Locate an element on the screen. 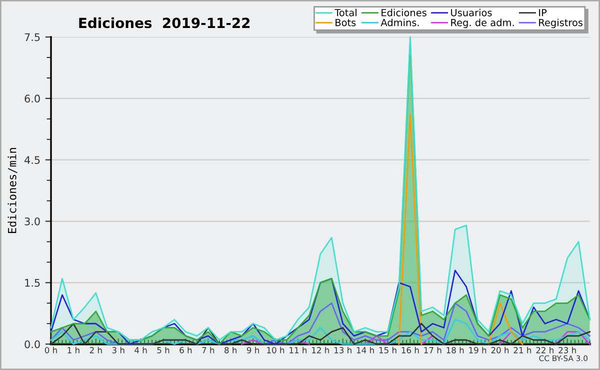 This screenshot has height=370, width=600. x-tick-label: 6 h is located at coordinates (186, 350).